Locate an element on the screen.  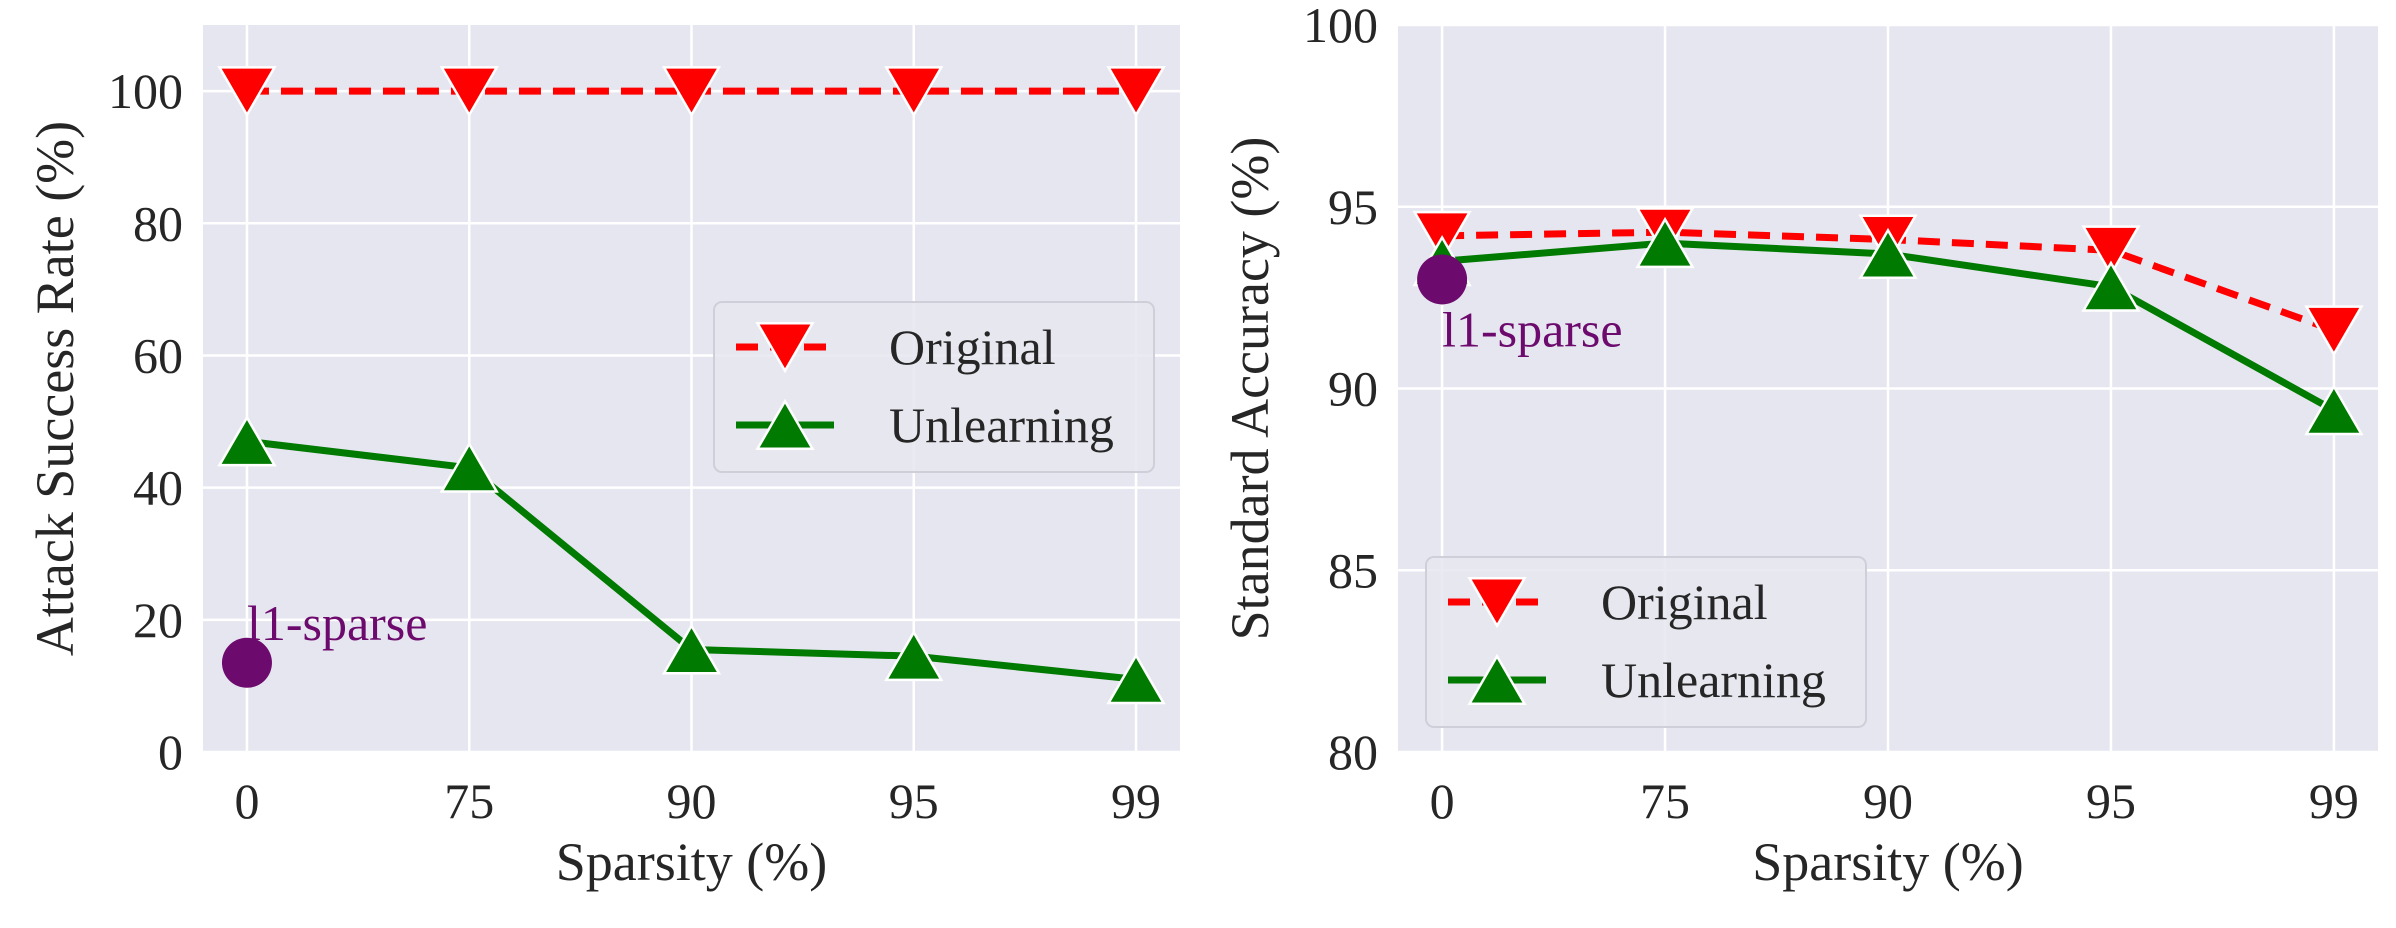
y-tick-label: 90 is located at coordinates (1353, 389).